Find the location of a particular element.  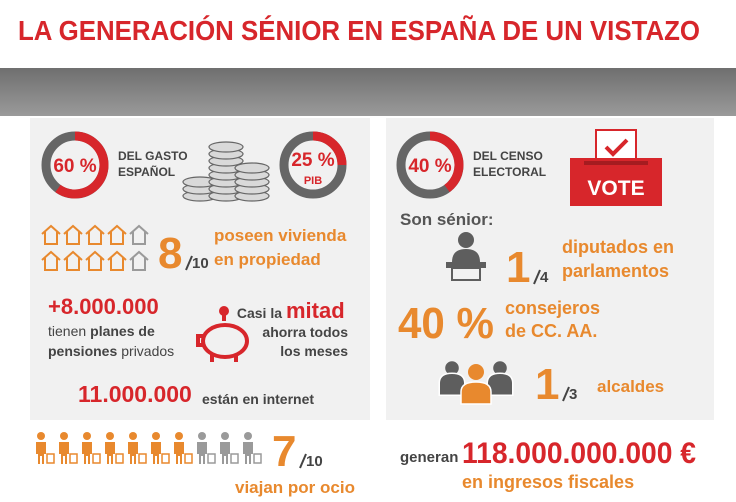

header-band is located at coordinates (368, 92).